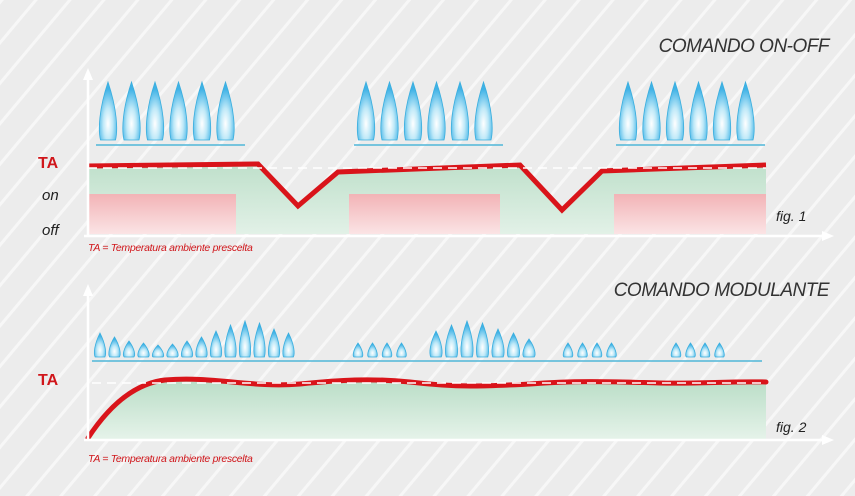  I want to click on label-on: on, so click(50, 195).